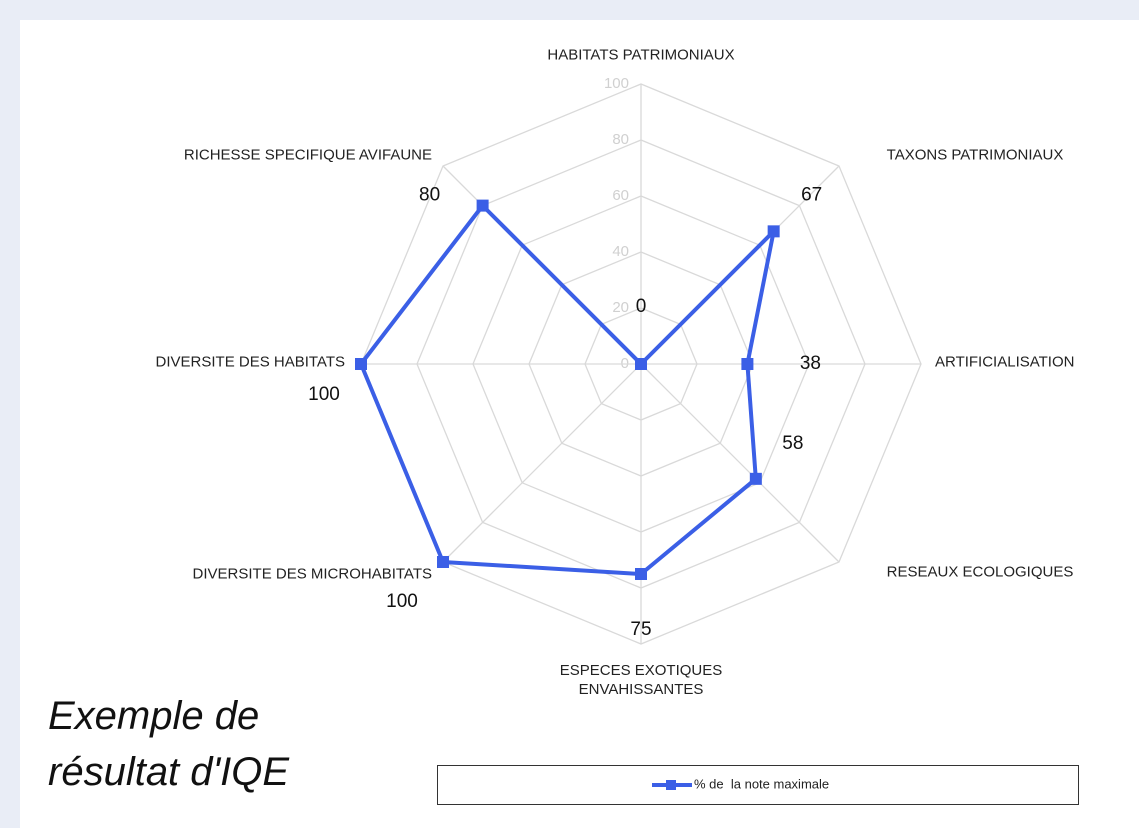  Describe the element at coordinates (980, 572) in the screenshot. I see `category-label: RESEAUX ECOLOGIQUES` at that location.